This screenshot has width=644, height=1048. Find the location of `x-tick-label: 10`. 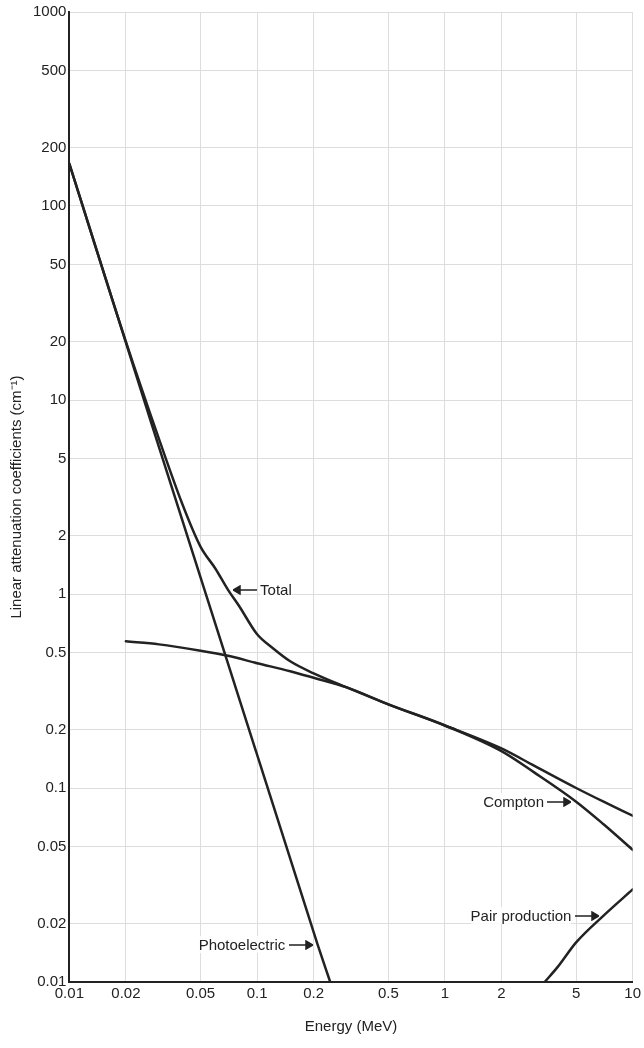

x-tick-label: 10 is located at coordinates (632, 993).